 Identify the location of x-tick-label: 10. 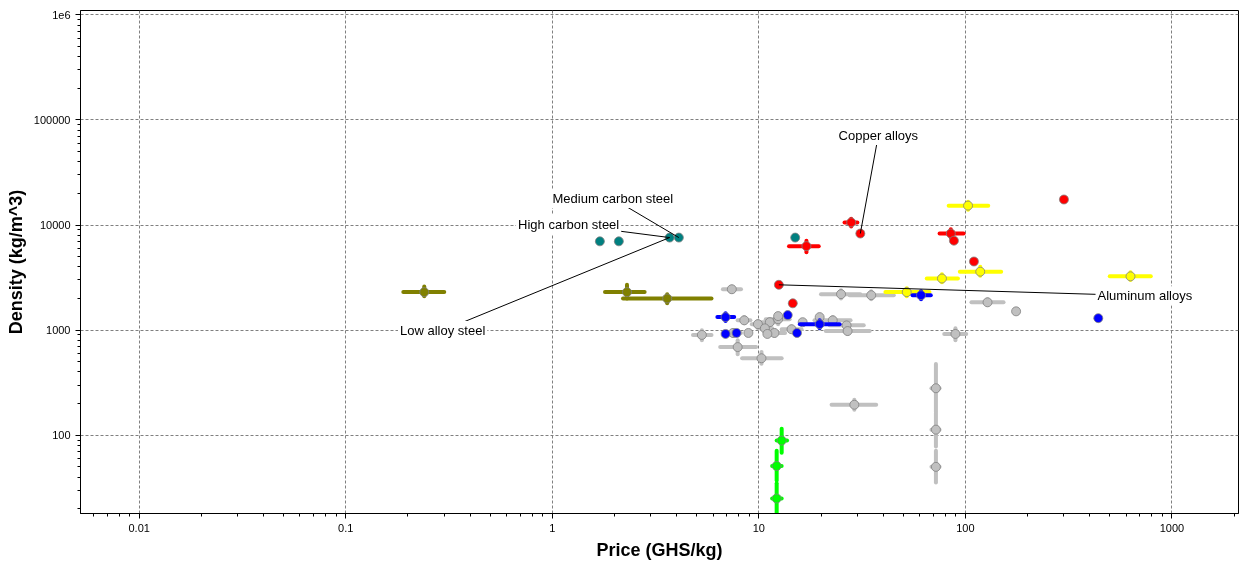
(758, 527).